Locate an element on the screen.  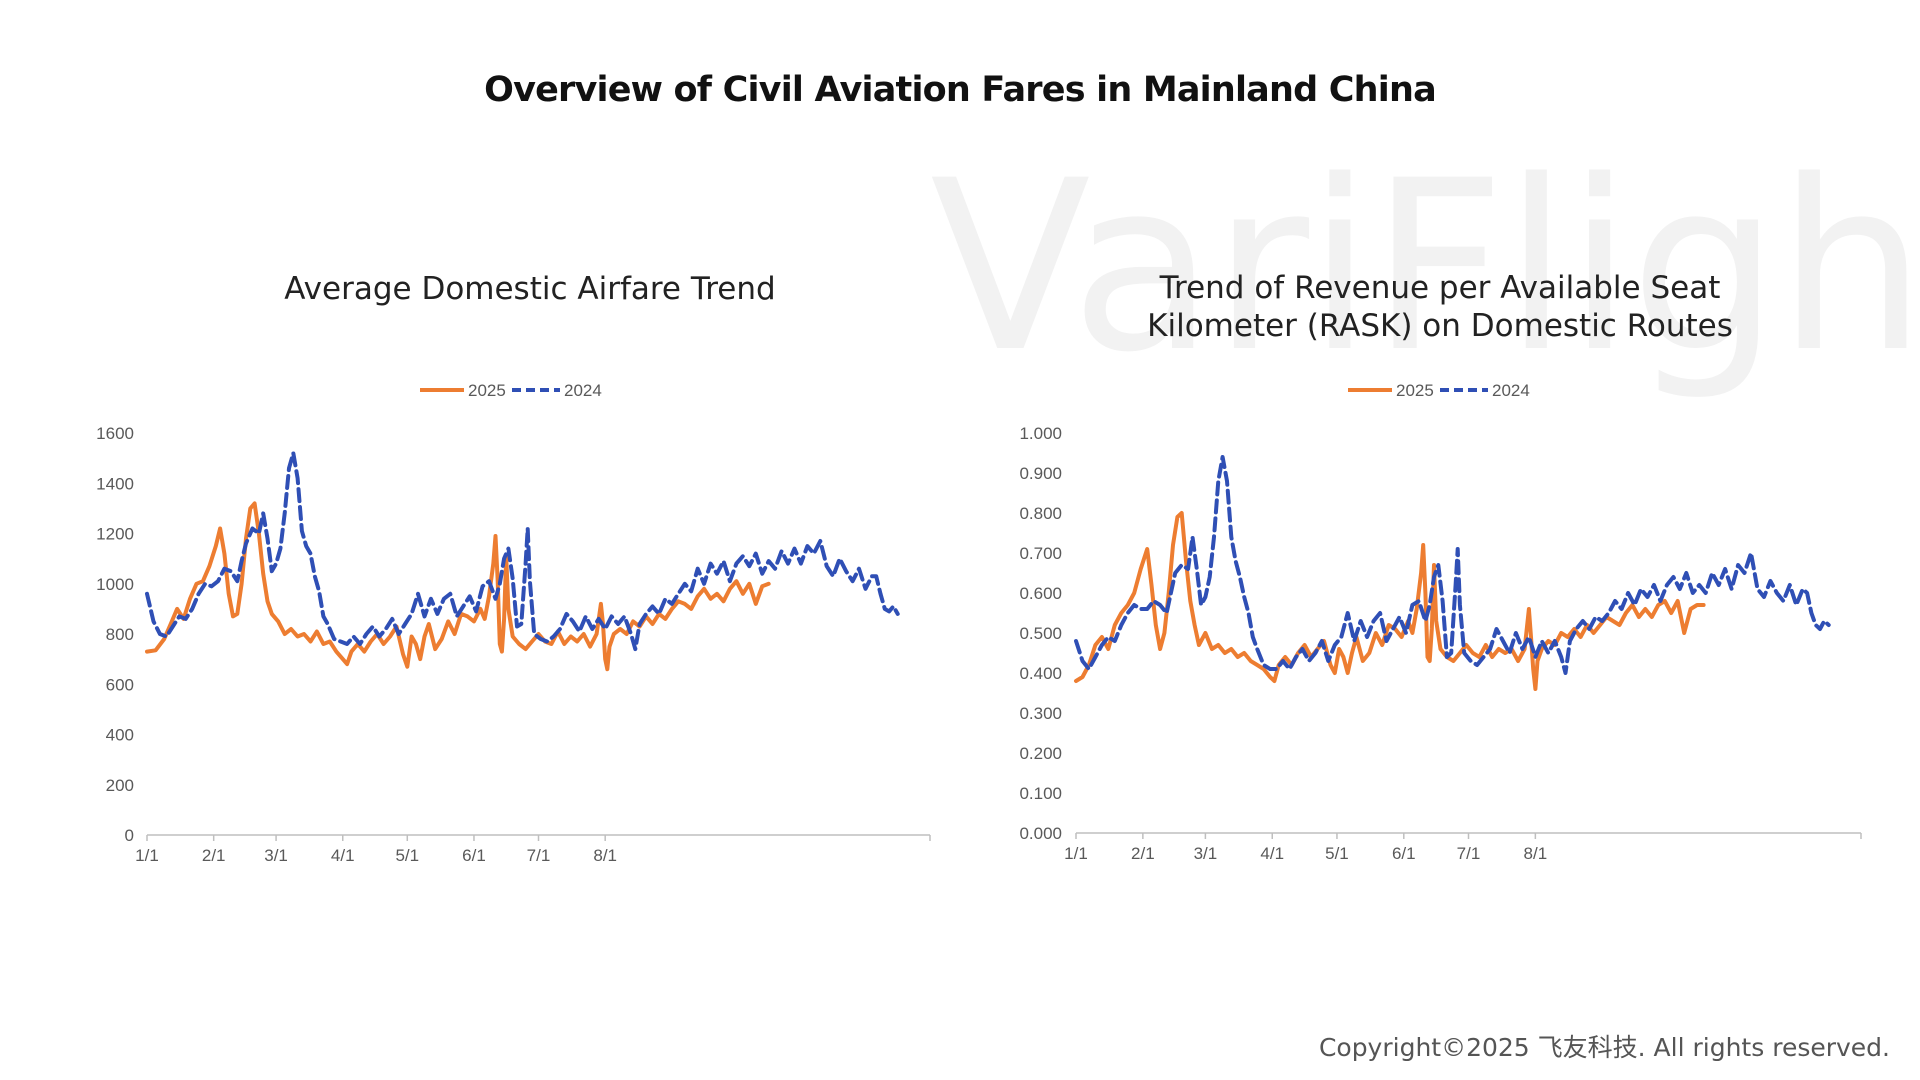
y-tick-label: 0.300 is located at coordinates (1040, 713).